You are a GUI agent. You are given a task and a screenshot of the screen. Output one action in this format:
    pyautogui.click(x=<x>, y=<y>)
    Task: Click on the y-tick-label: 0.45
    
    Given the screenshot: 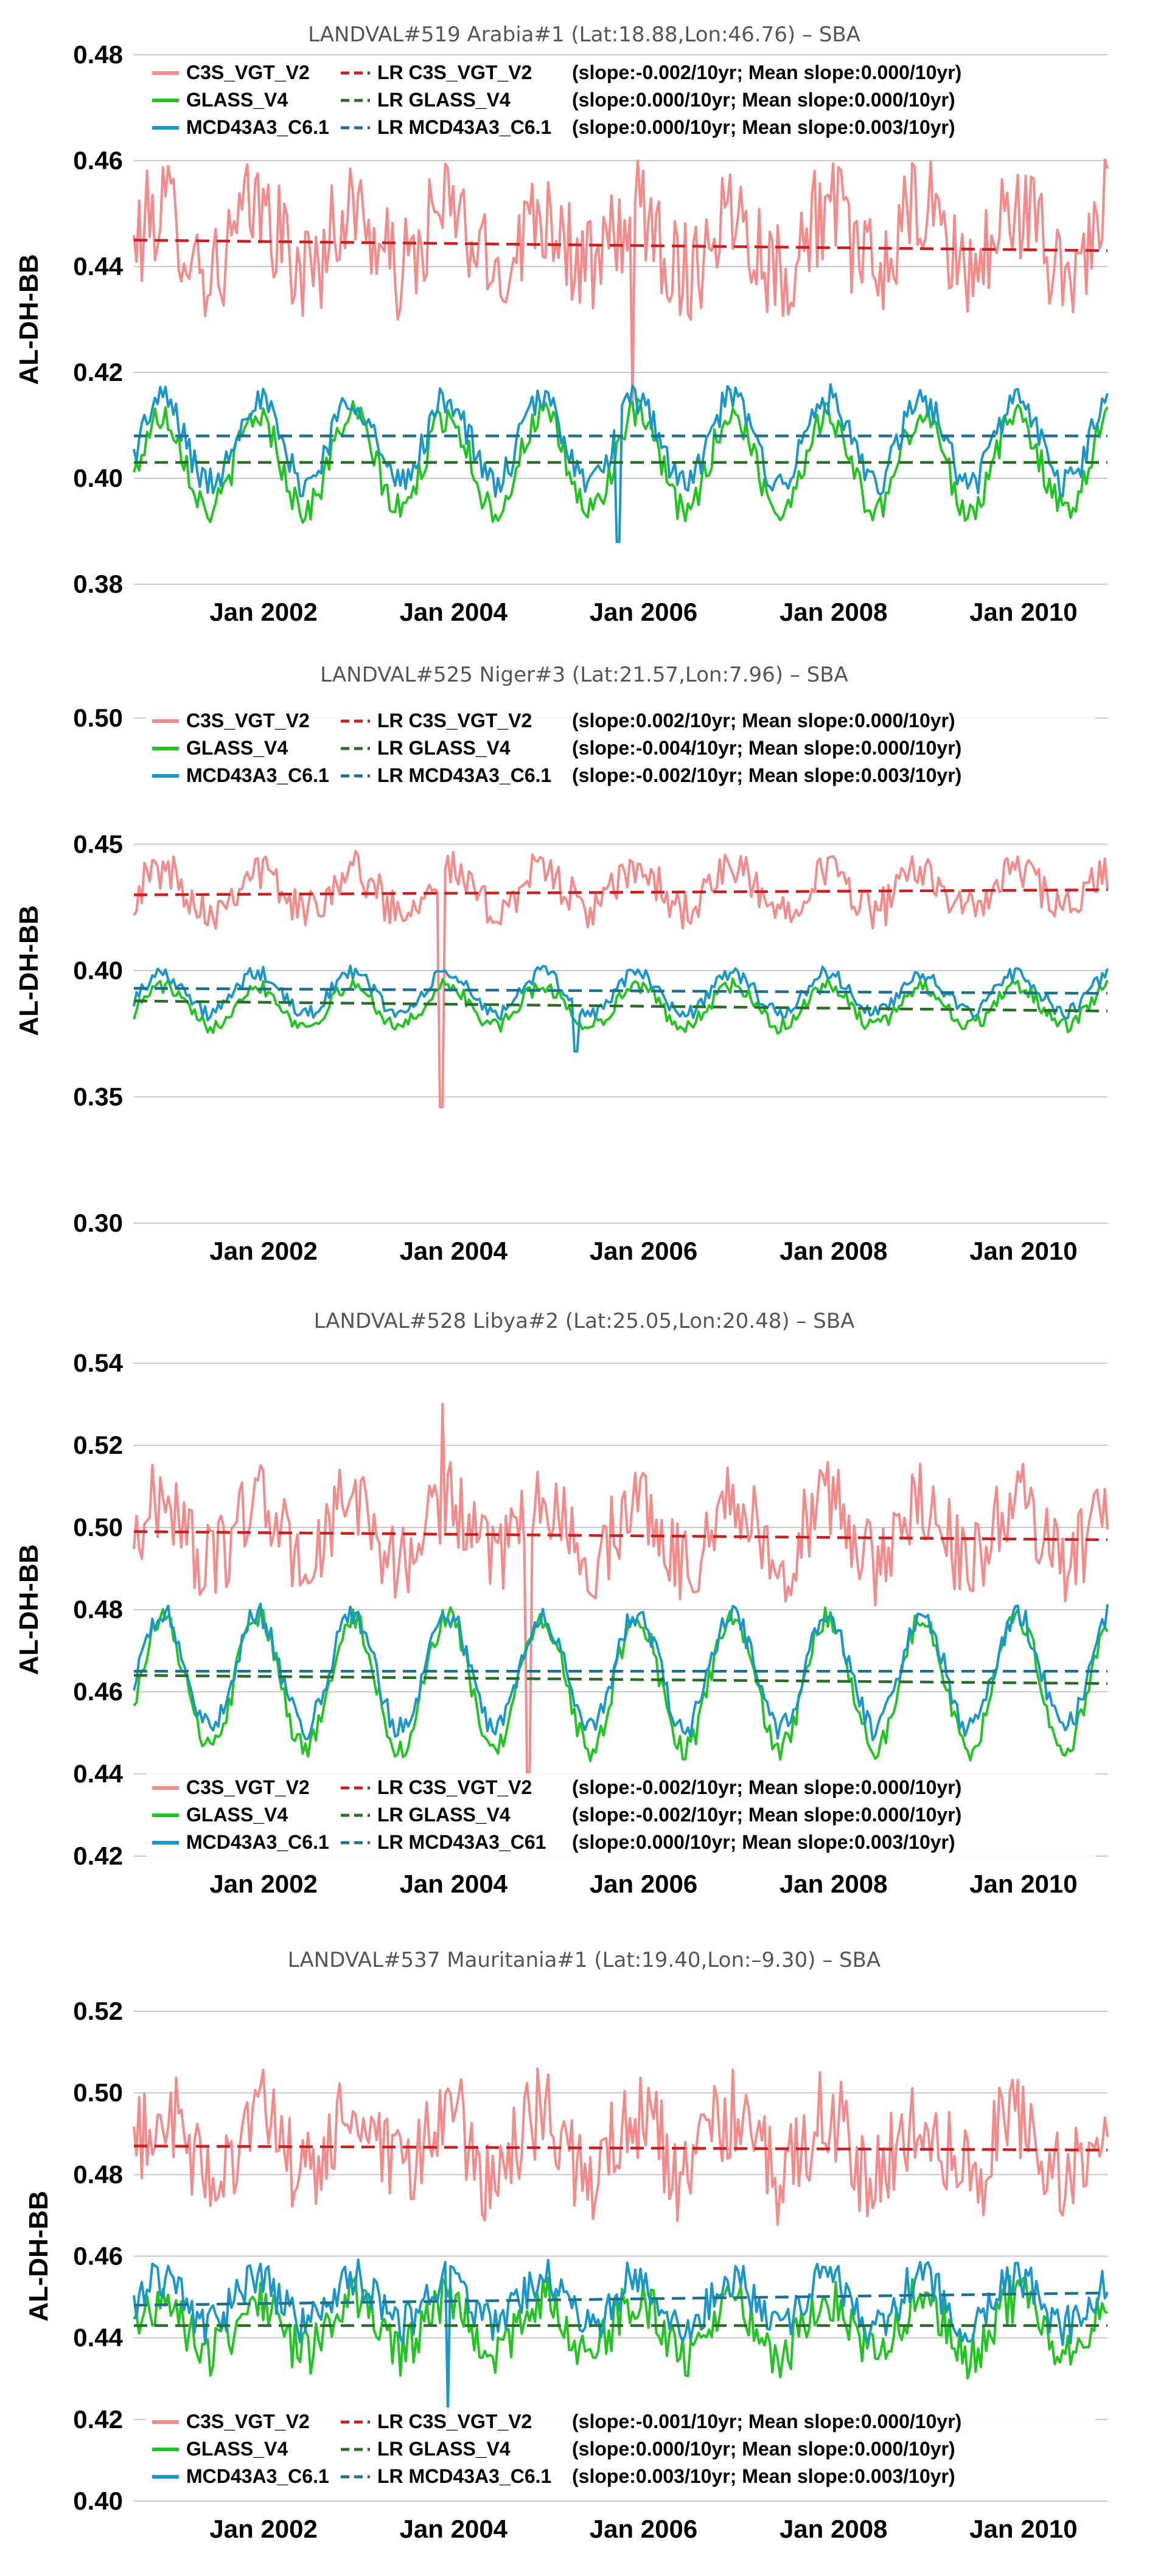 What is the action you would take?
    pyautogui.click(x=98, y=844)
    